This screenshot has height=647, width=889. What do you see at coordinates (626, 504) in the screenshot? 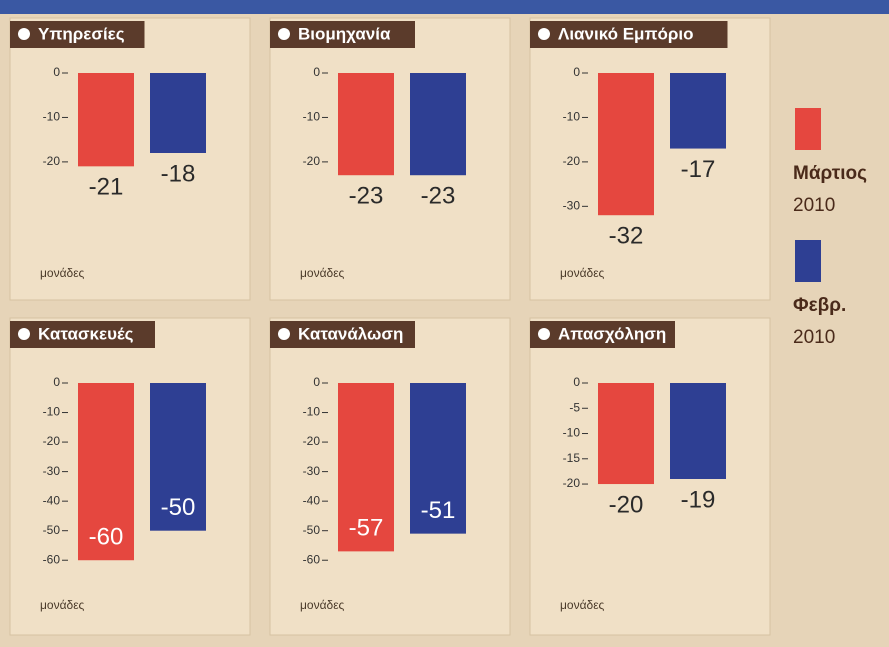
I see `value-label: -20` at bounding box center [626, 504].